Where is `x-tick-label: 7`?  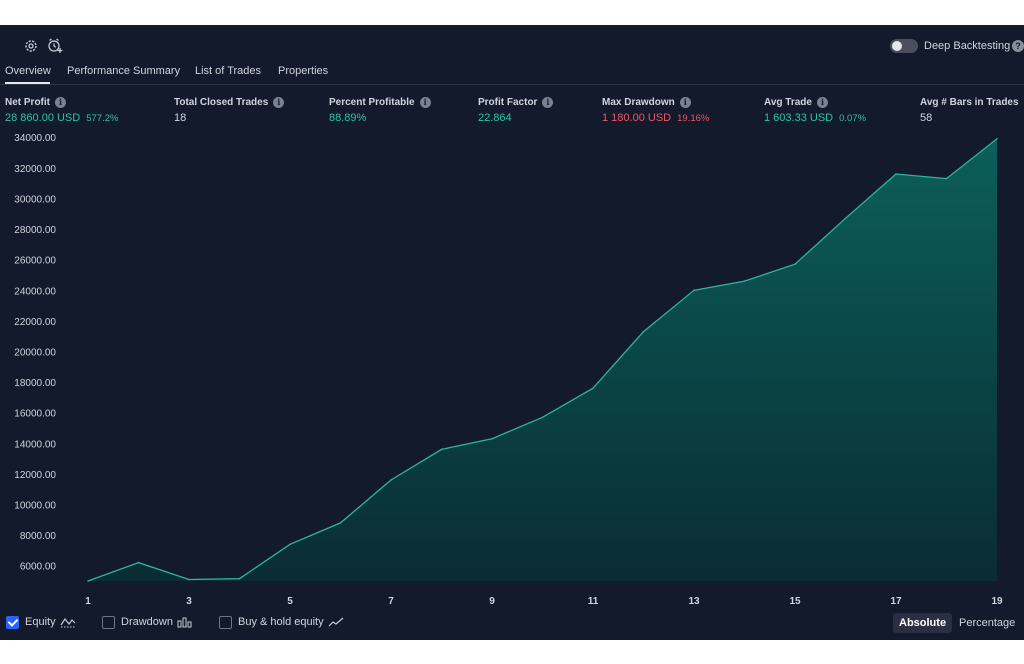 x-tick-label: 7 is located at coordinates (391, 601).